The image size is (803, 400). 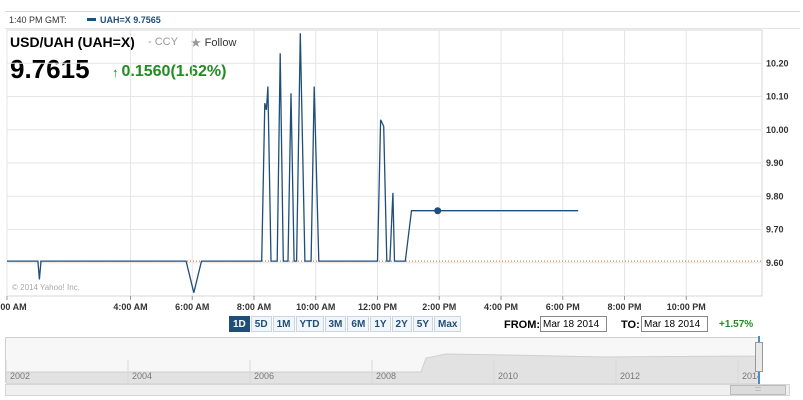 I want to click on y-axis: 10.20 10.10 10.00 9.90 9.80 9.70 9.60, so click(x=777, y=163).